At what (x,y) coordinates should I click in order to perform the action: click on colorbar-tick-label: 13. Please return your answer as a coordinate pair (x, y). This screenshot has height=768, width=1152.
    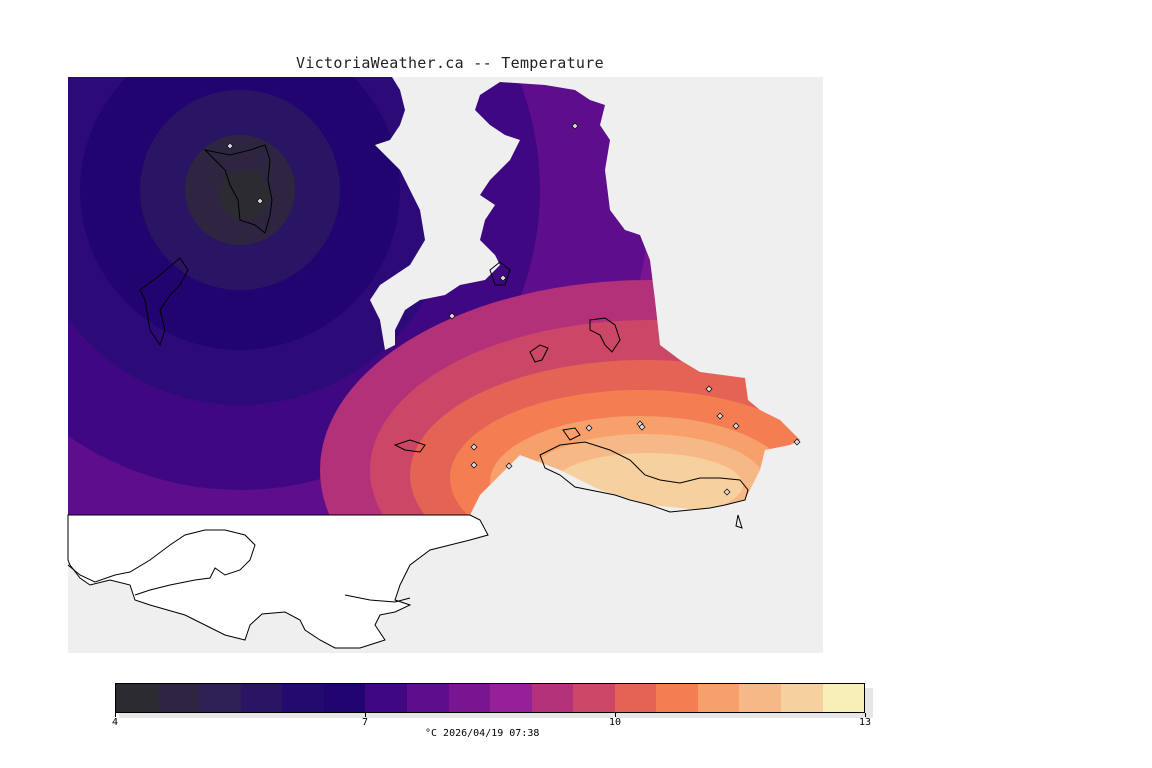
    Looking at the image, I should click on (865, 722).